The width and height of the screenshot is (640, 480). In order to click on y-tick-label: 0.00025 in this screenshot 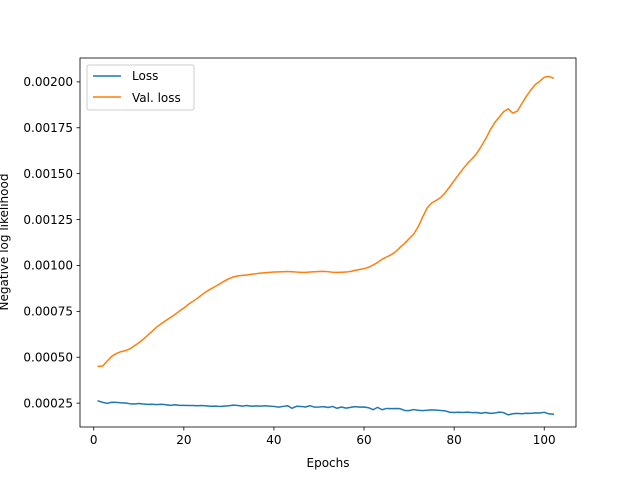, I will do `click(48, 403)`.